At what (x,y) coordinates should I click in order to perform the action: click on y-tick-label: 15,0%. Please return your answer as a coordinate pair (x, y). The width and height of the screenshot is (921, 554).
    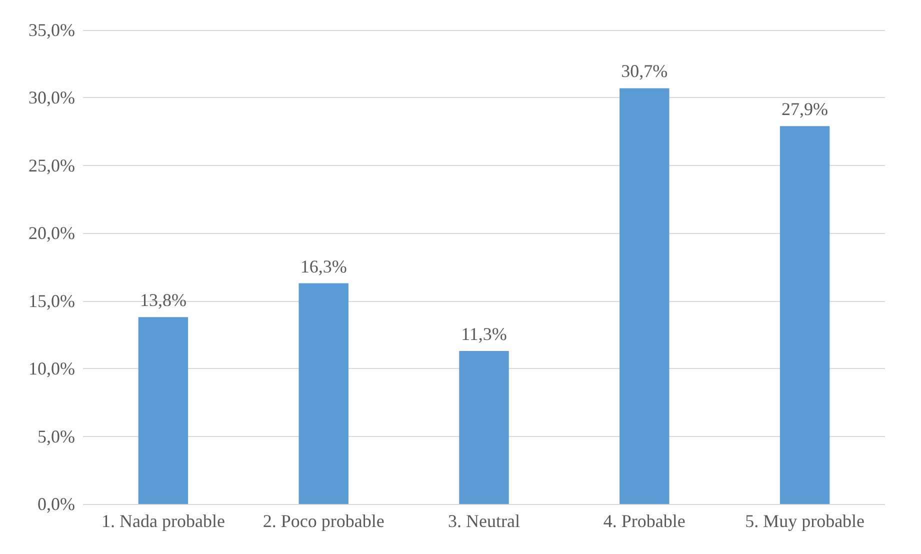
    Looking at the image, I should click on (51, 300).